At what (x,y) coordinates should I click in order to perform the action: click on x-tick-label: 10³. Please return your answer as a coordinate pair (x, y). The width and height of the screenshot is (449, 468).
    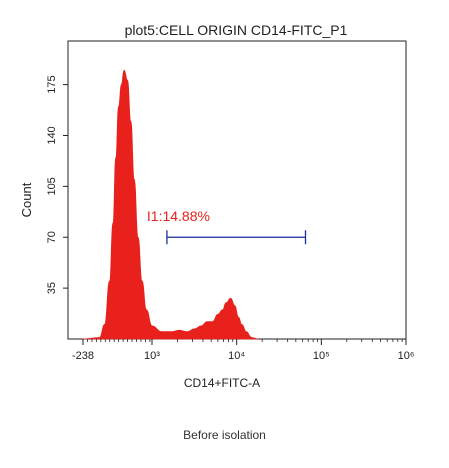
    Looking at the image, I should click on (152, 356).